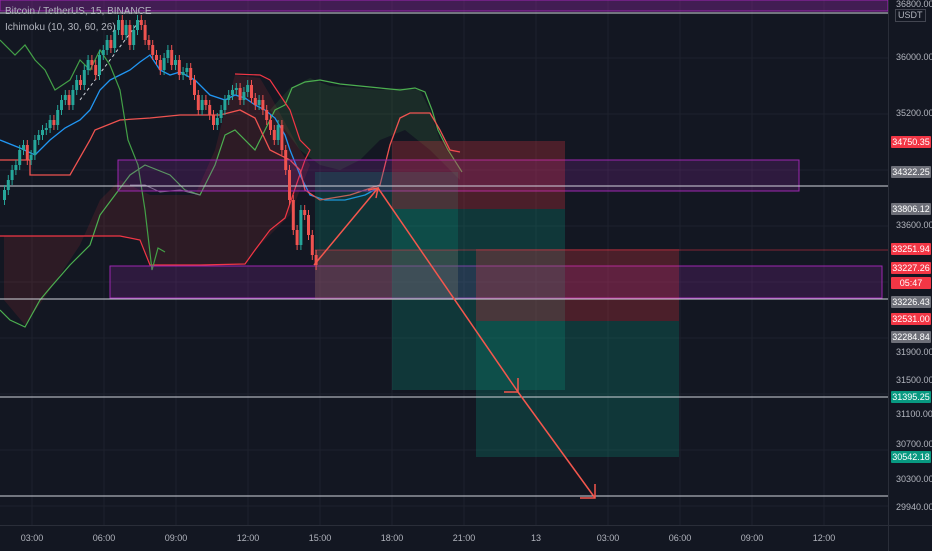 This screenshot has height=551, width=932. Describe the element at coordinates (392, 538) in the screenshot. I see `time-tick: 18:00` at that location.